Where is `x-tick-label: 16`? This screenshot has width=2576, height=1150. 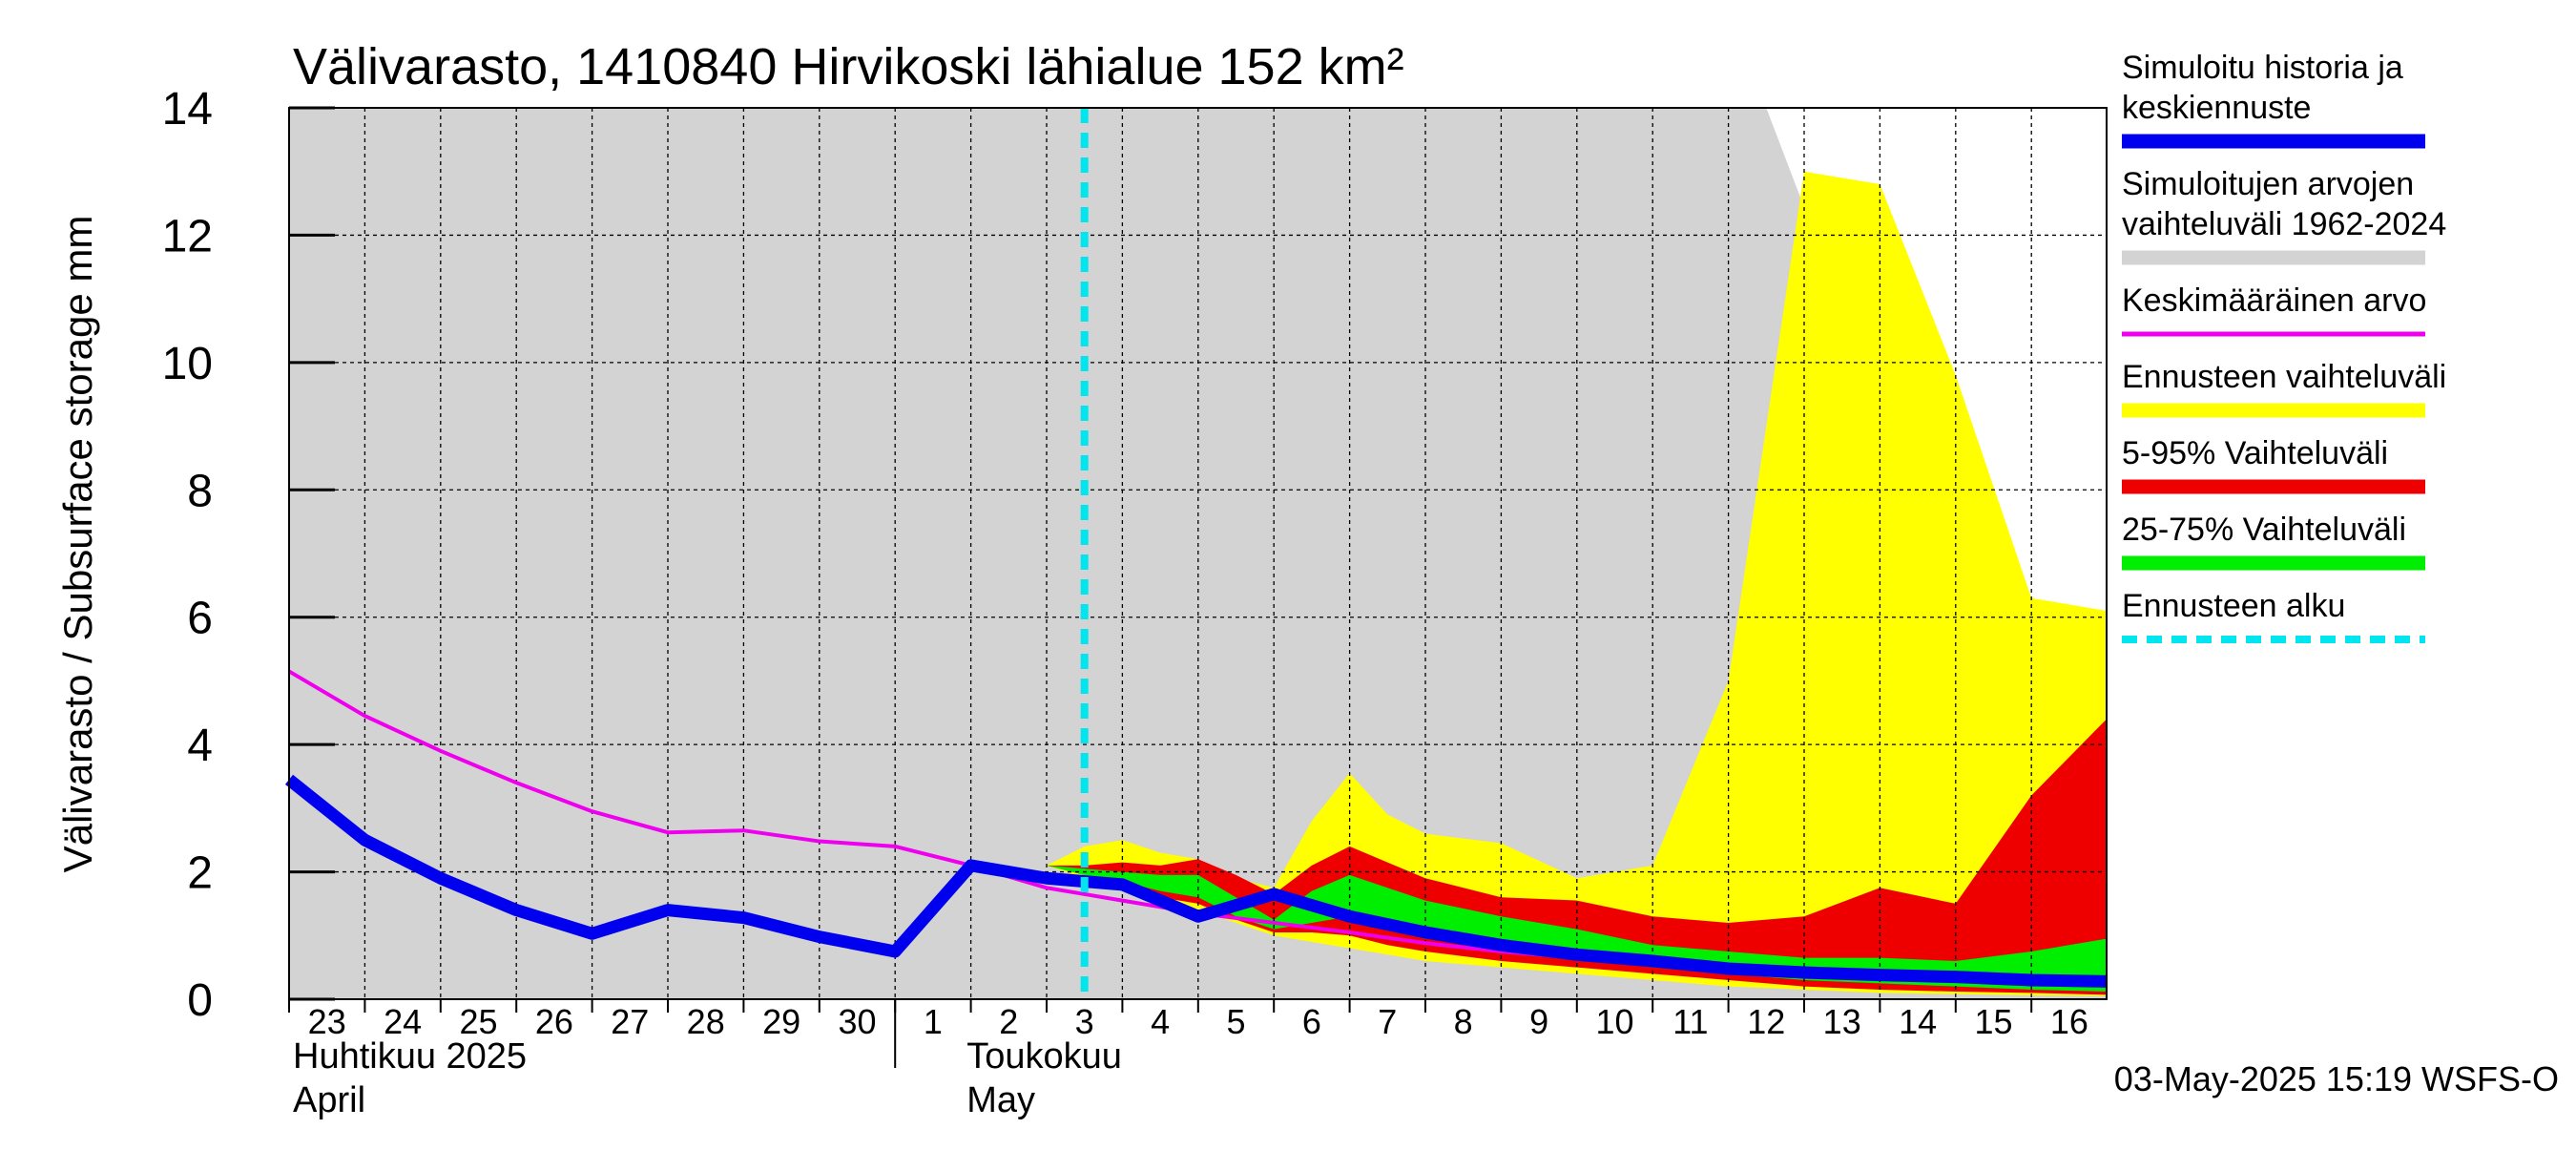 x-tick-label: 16 is located at coordinates (2069, 1021).